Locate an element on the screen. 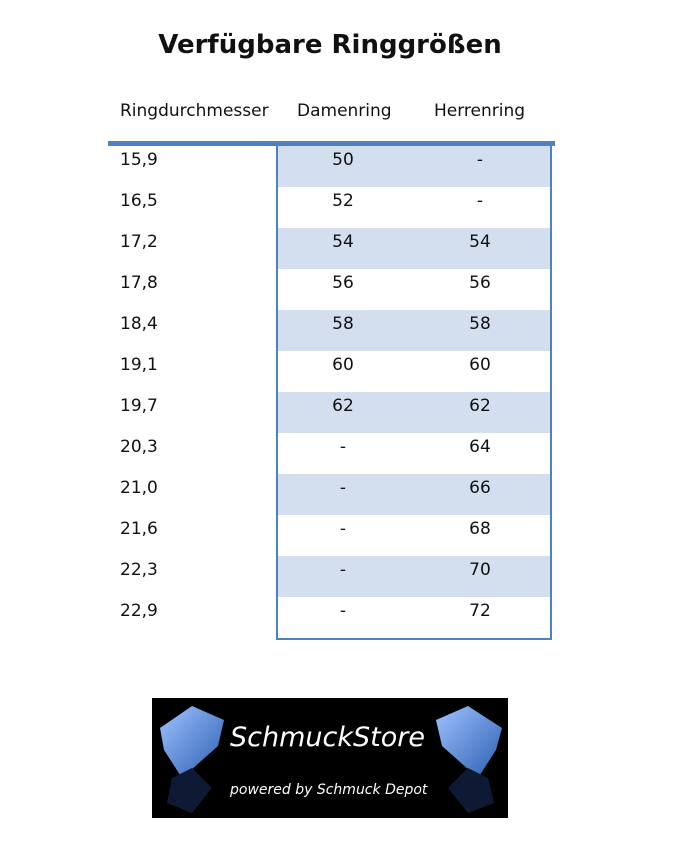 This screenshot has height=865, width=689. cell-diameter: 22,9 is located at coordinates (139, 611).